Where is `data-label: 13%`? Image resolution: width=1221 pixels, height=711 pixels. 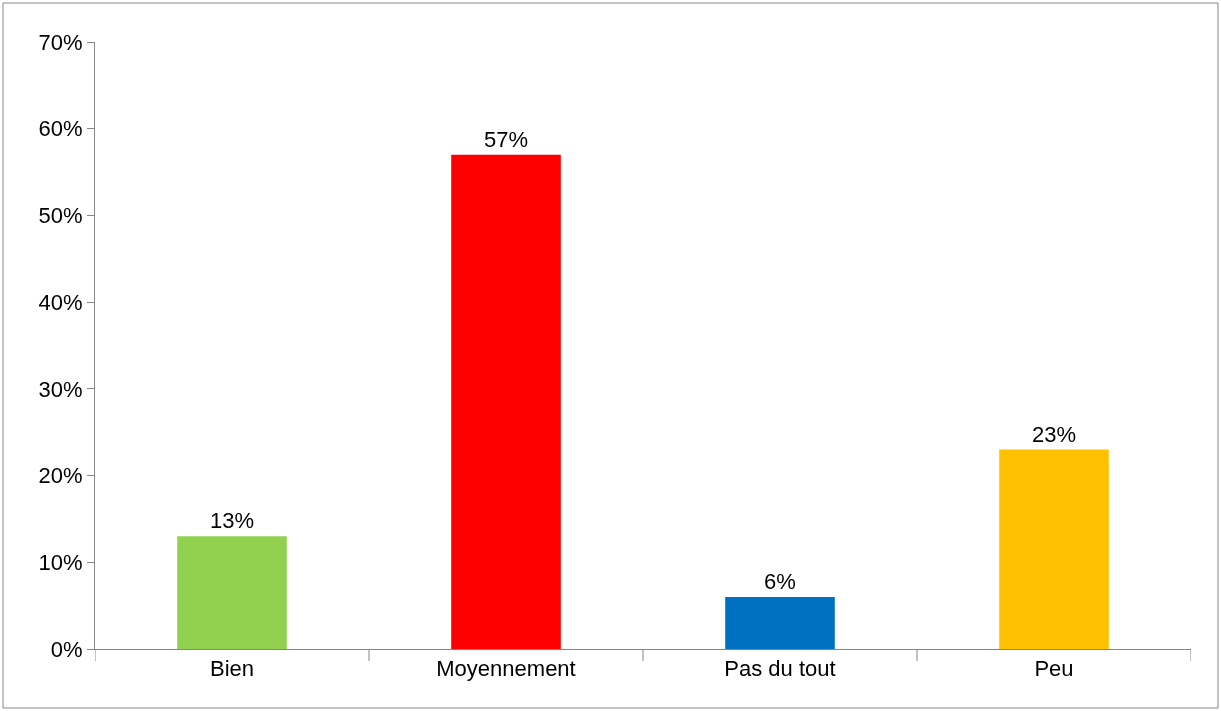 data-label: 13% is located at coordinates (232, 521).